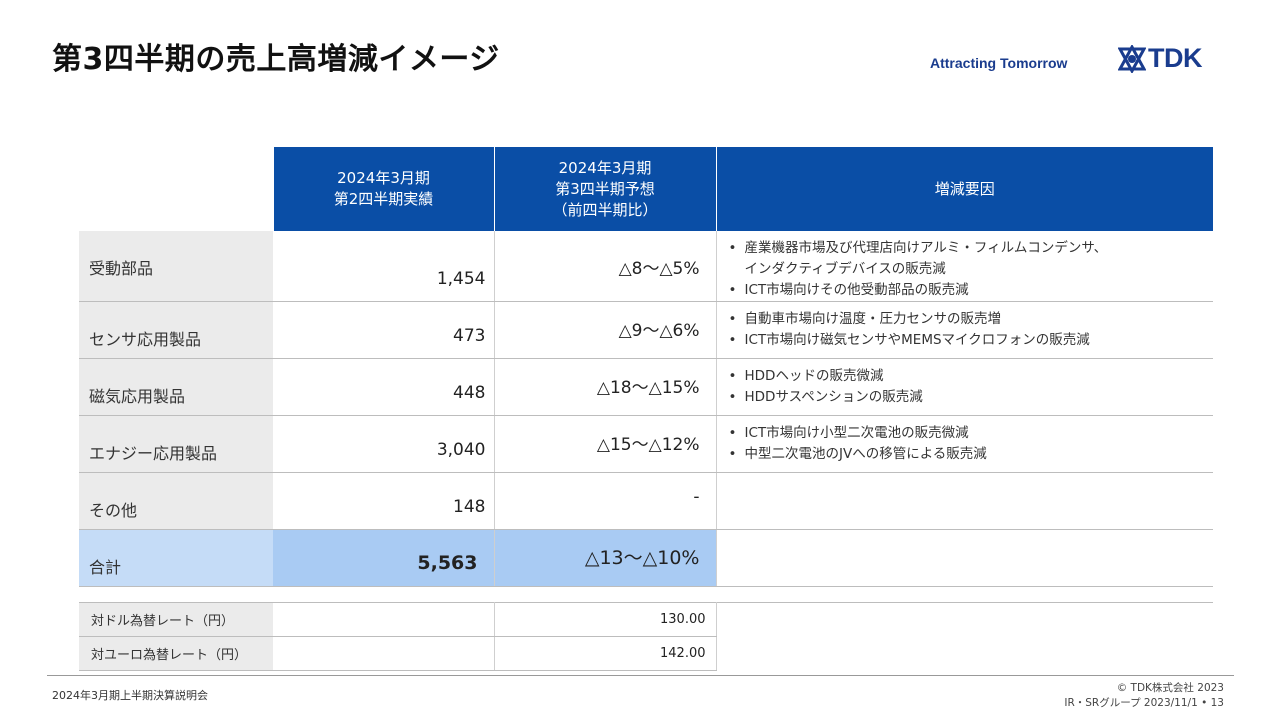  Describe the element at coordinates (176, 619) in the screenshot. I see `fx-label: 対ドル為替レート（円）` at that location.